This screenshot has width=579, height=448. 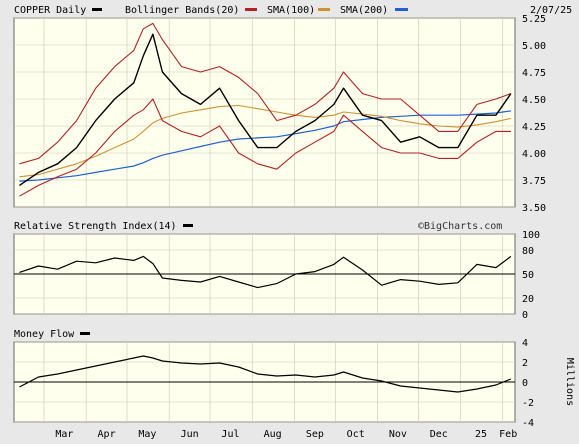 I want to click on x-tick-label: Sep, so click(x=315, y=434).